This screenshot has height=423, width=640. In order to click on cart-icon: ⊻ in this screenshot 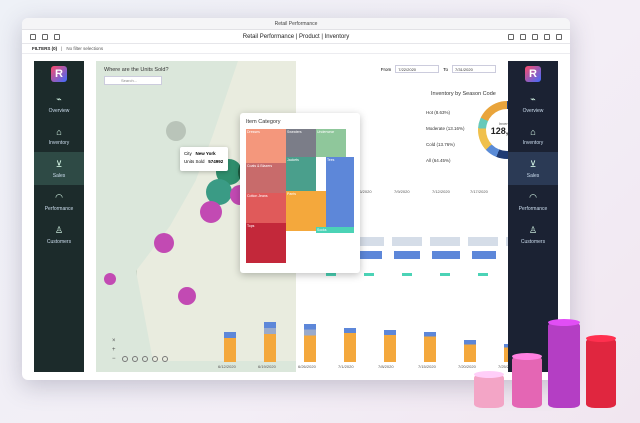, I will do `click(533, 164)`.